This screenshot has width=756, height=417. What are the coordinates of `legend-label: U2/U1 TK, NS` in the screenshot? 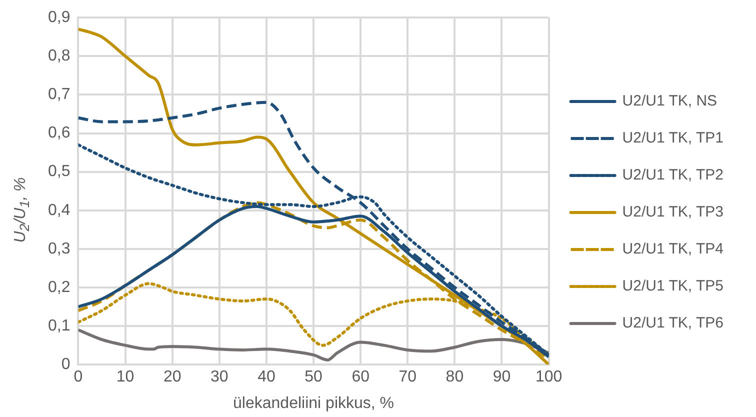 It's located at (670, 101).